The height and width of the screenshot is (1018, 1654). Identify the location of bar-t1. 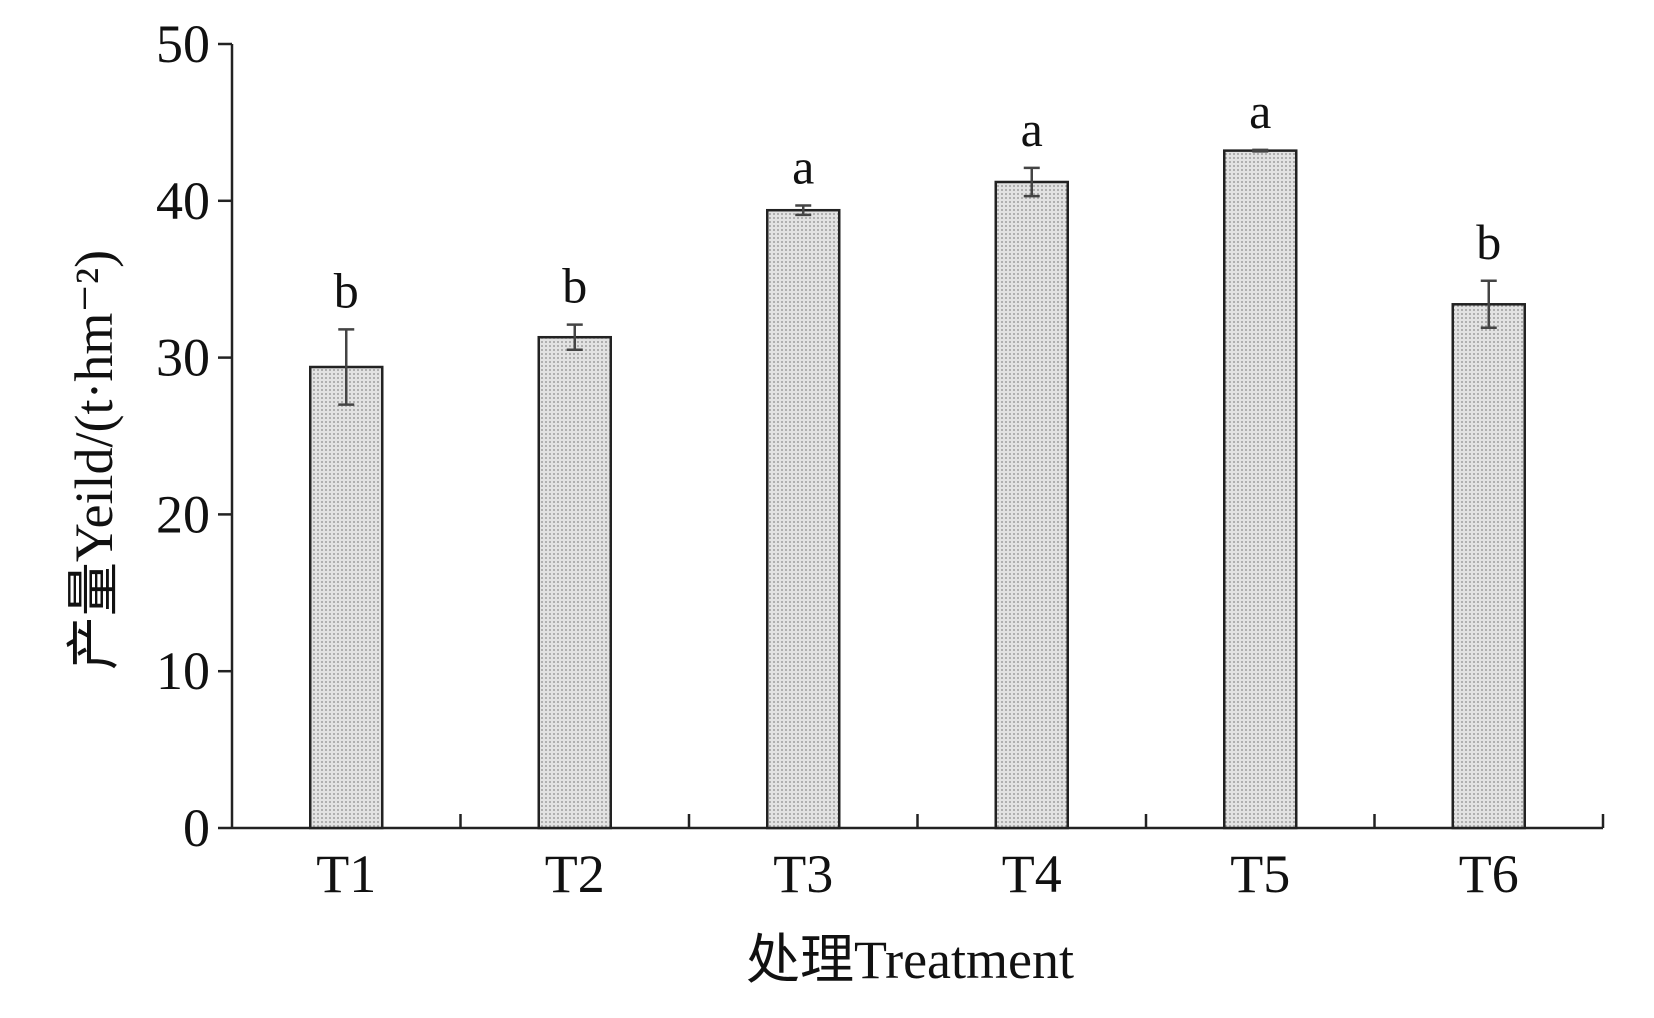
(346, 597).